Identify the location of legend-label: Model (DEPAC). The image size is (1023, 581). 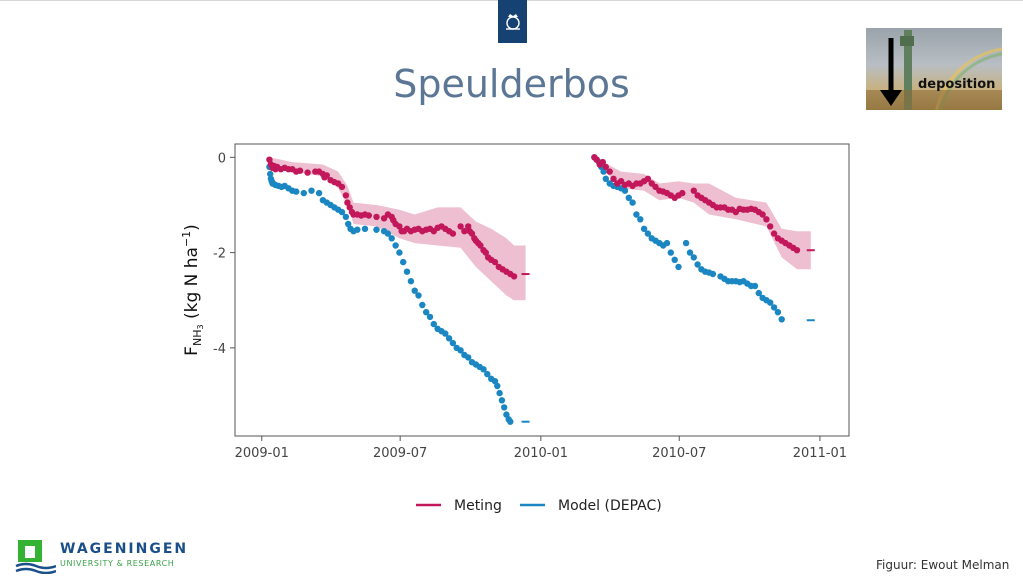
(610, 506).